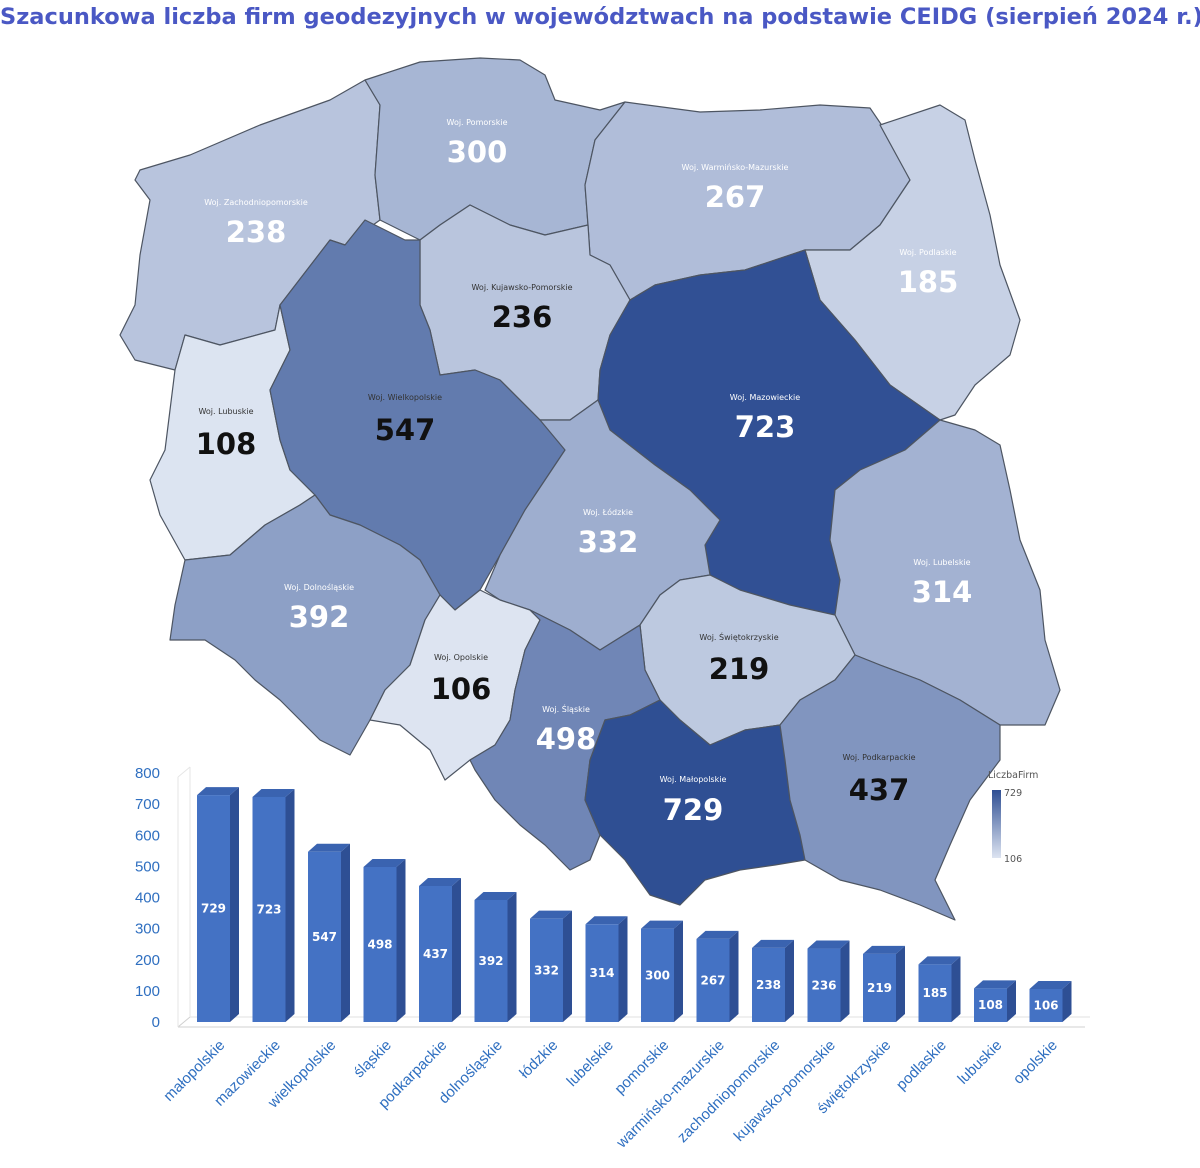 The height and width of the screenshot is (1168, 1200). I want to click on bar-7: 314, so click(606, 969).